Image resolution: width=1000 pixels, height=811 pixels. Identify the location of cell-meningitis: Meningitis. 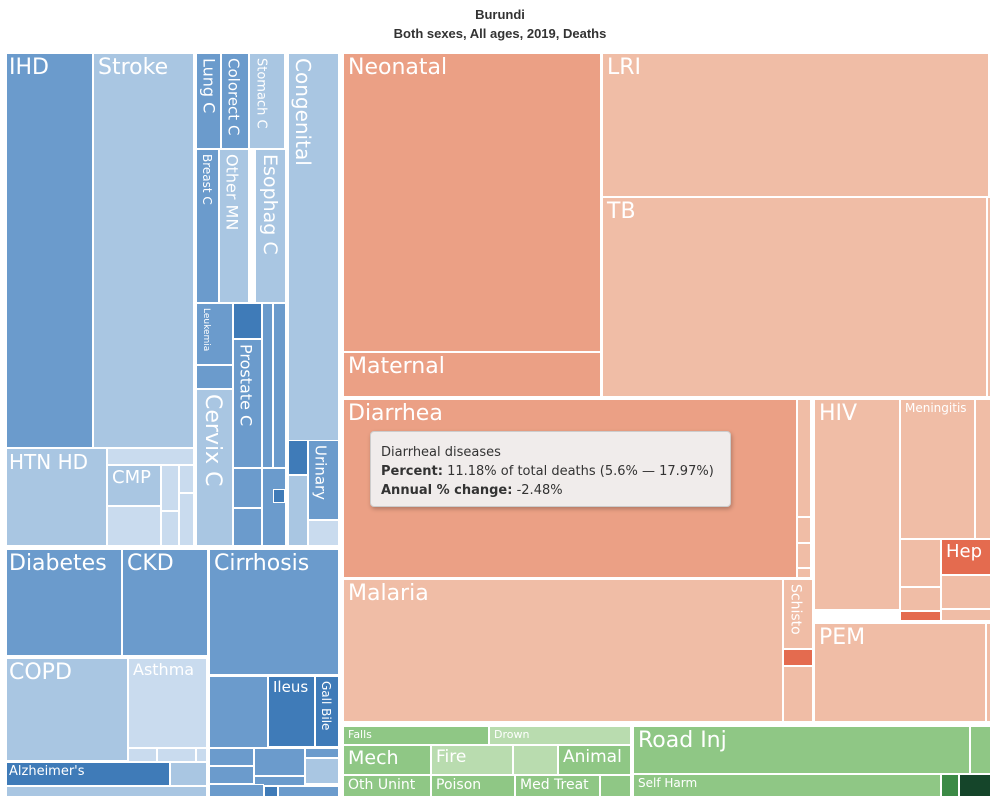
(937, 469).